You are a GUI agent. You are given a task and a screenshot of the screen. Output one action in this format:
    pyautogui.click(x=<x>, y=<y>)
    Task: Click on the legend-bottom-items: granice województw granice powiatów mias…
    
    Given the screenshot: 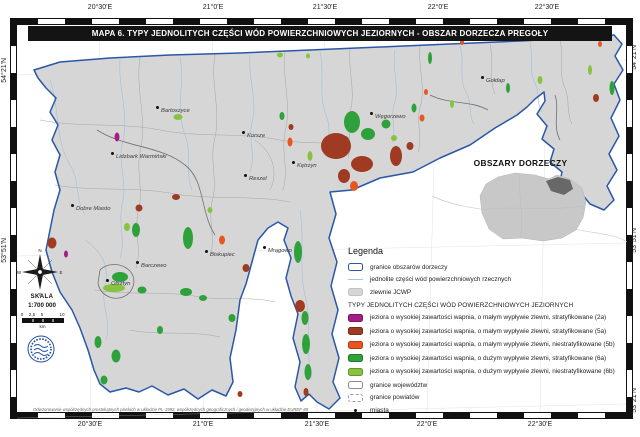 What is the action you would take?
    pyautogui.click(x=489, y=398)
    